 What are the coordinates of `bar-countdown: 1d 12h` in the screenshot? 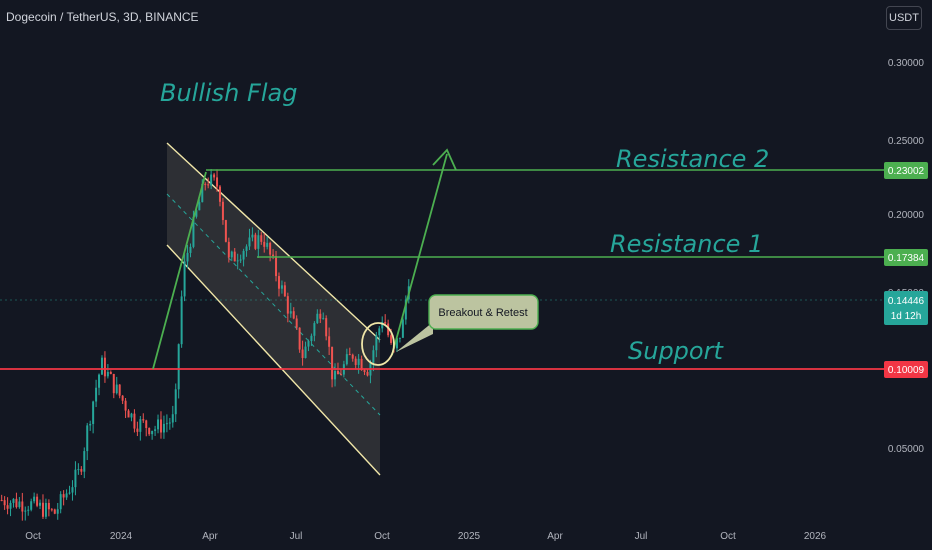 It's located at (906, 316).